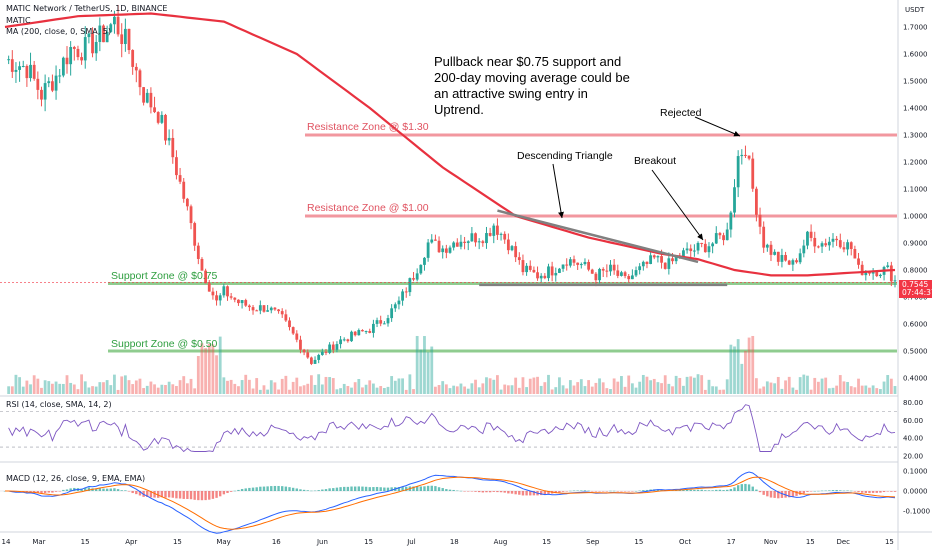 The height and width of the screenshot is (550, 932). I want to click on price-tick-label: 0.5000, so click(915, 352).